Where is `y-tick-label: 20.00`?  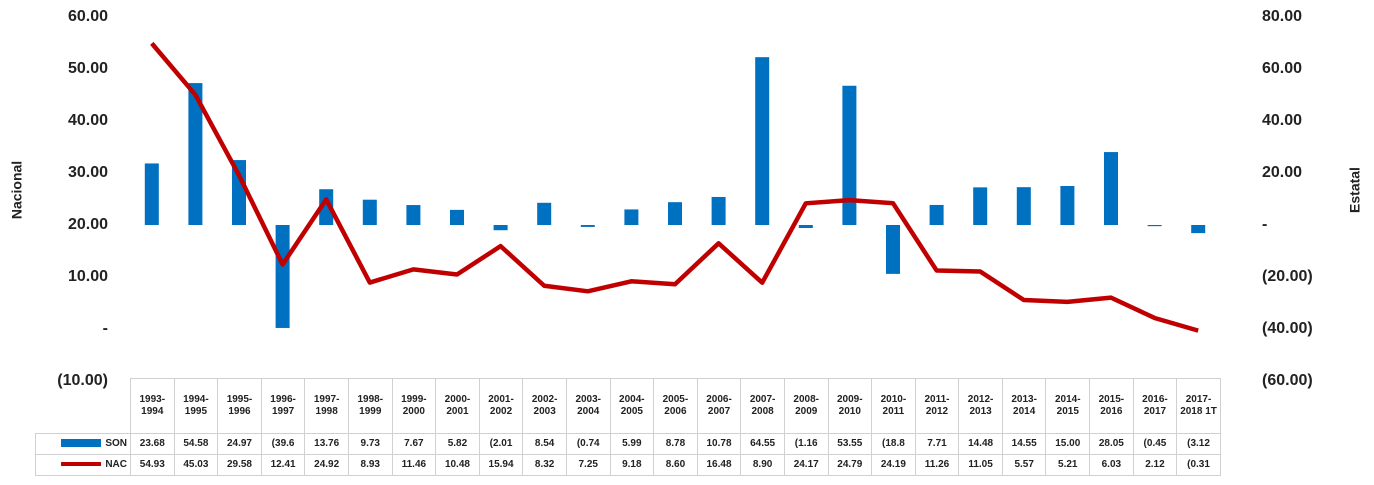
y-tick-label: 20.00 is located at coordinates (88, 224).